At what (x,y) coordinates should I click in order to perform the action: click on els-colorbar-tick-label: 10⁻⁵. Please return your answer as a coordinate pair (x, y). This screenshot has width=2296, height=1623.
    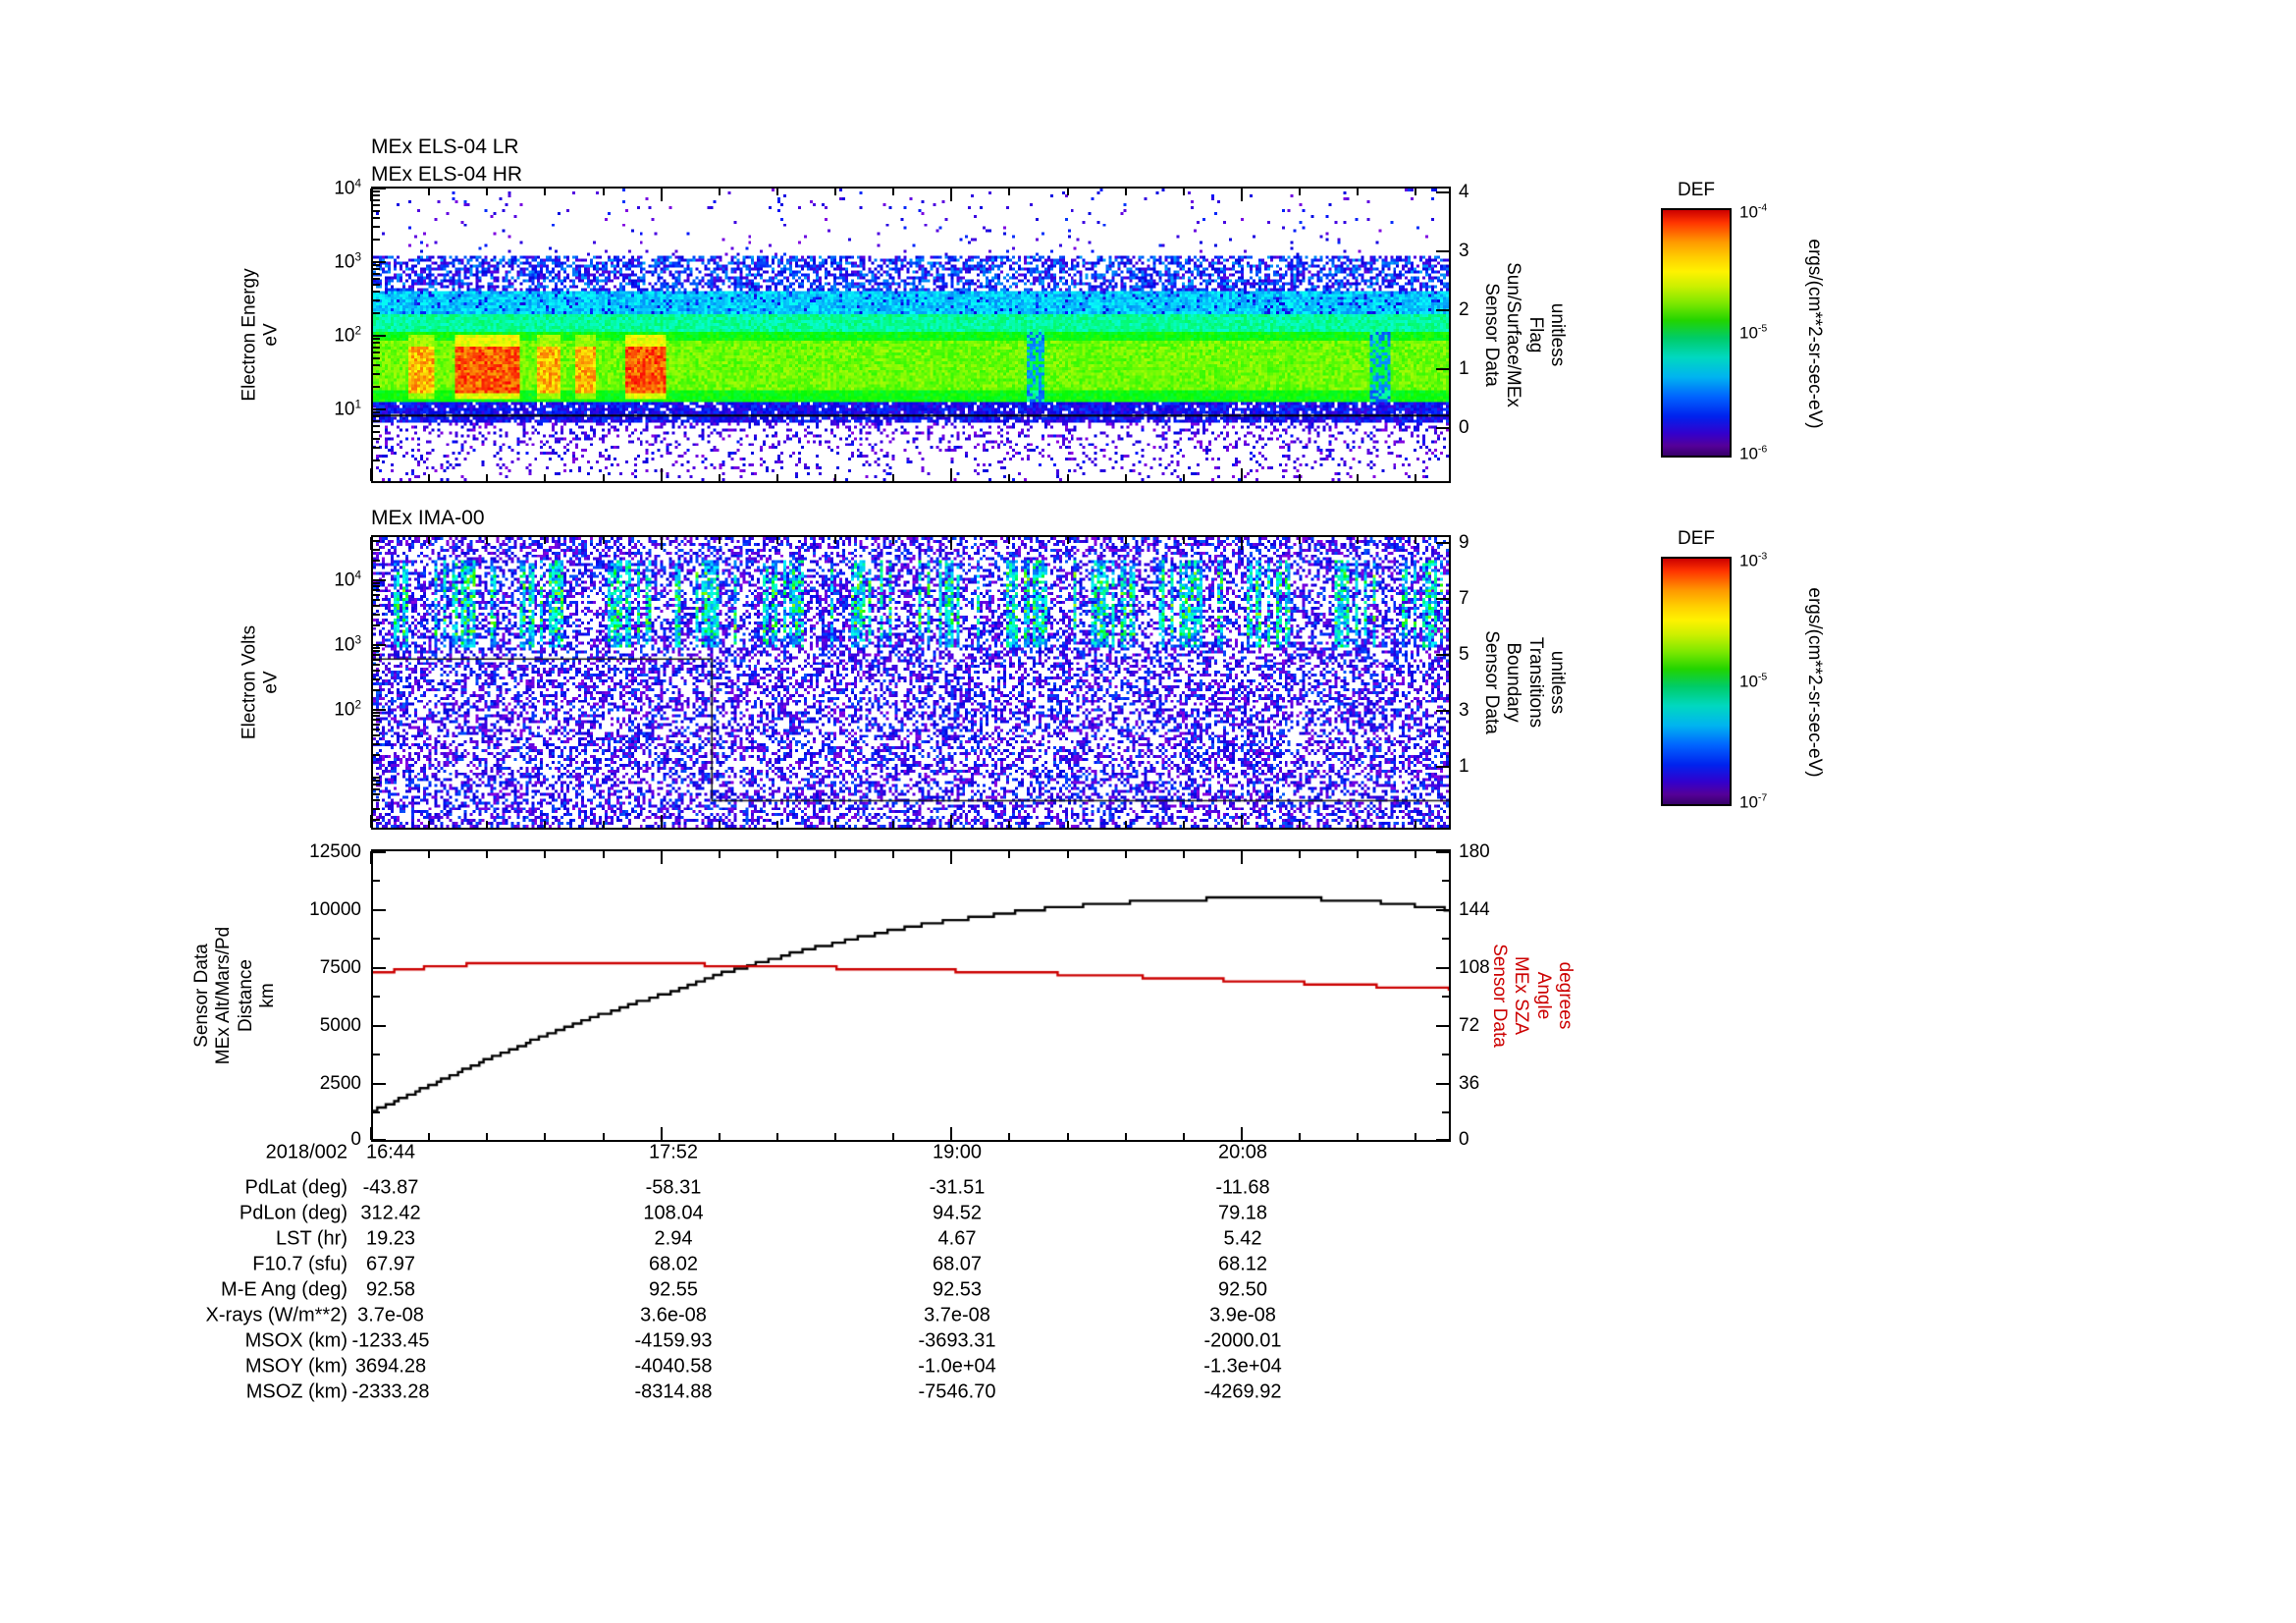
    Looking at the image, I should click on (1753, 332).